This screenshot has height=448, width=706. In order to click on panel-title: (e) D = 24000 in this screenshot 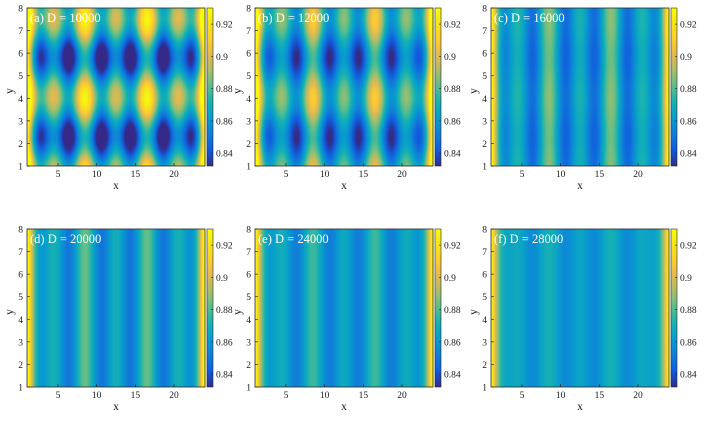, I will do `click(293, 239)`.